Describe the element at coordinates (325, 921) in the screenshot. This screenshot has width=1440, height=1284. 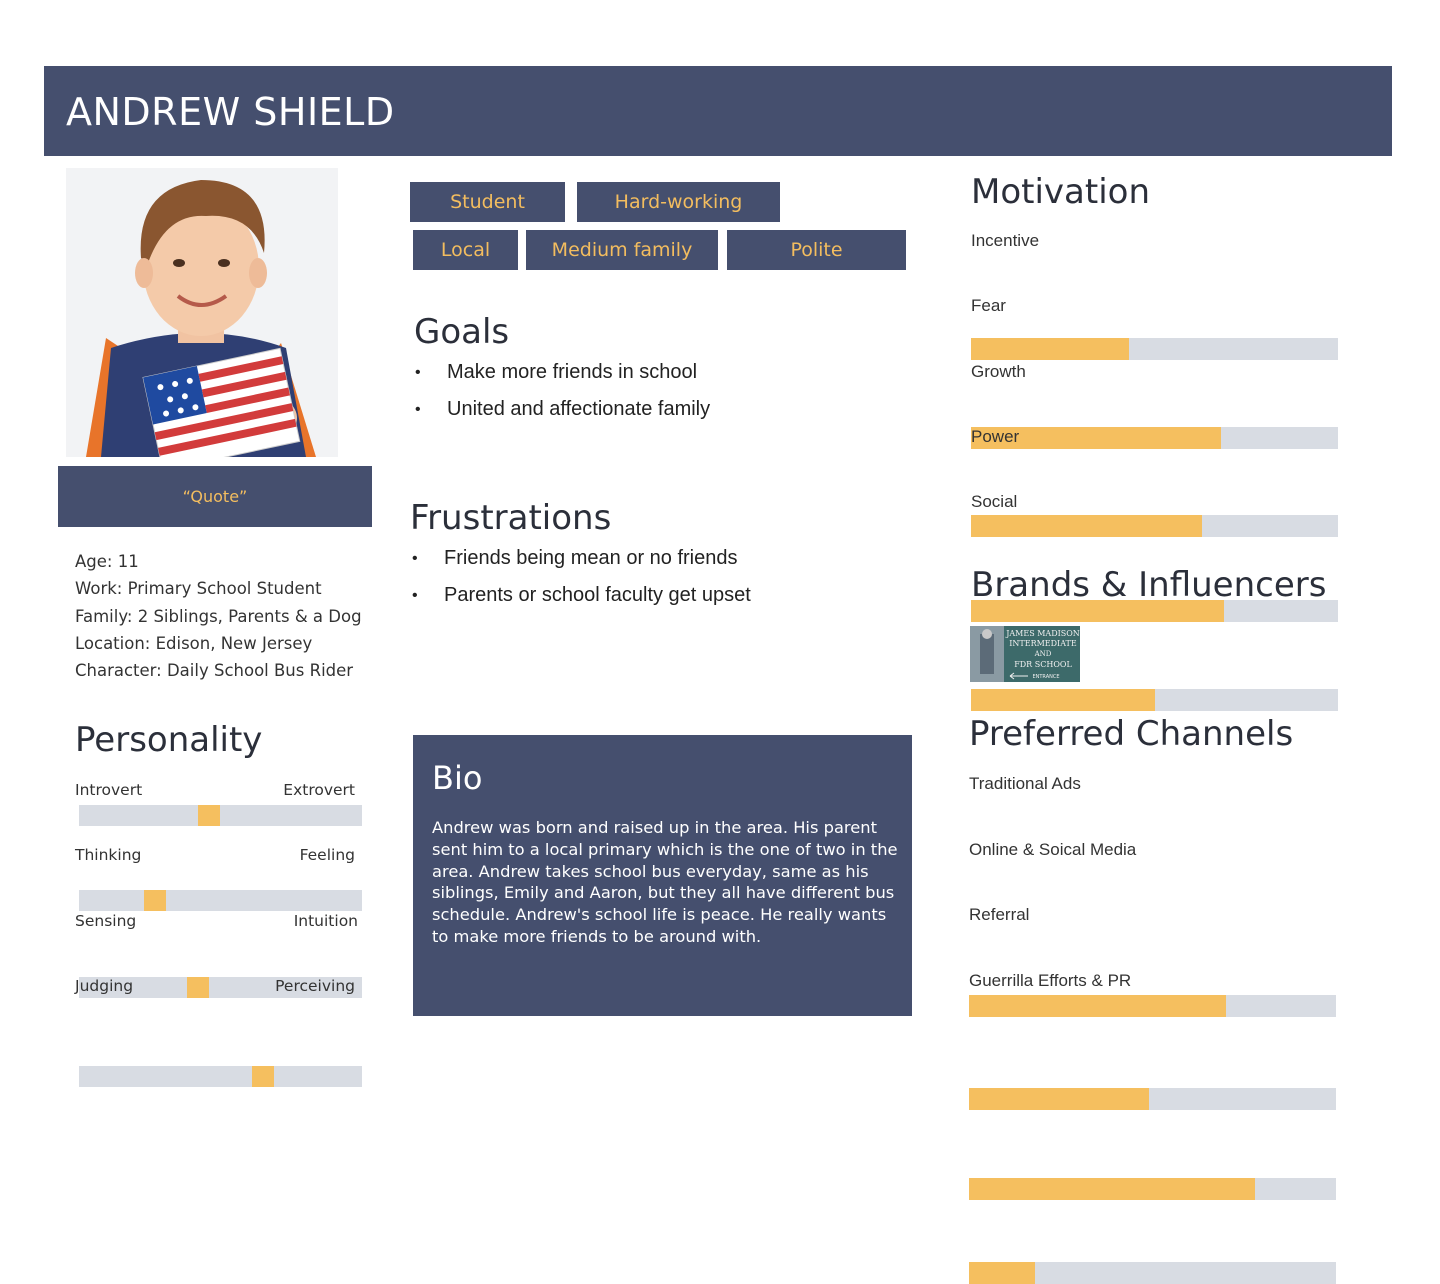
I see `trait-right-label: Intuition` at that location.